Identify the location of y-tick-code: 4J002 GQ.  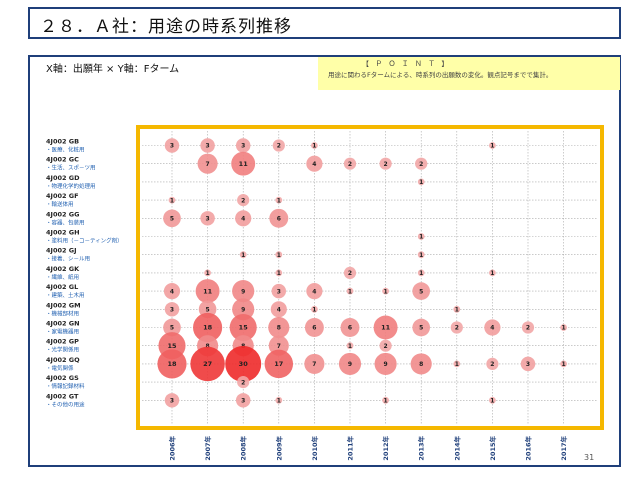
(63, 360).